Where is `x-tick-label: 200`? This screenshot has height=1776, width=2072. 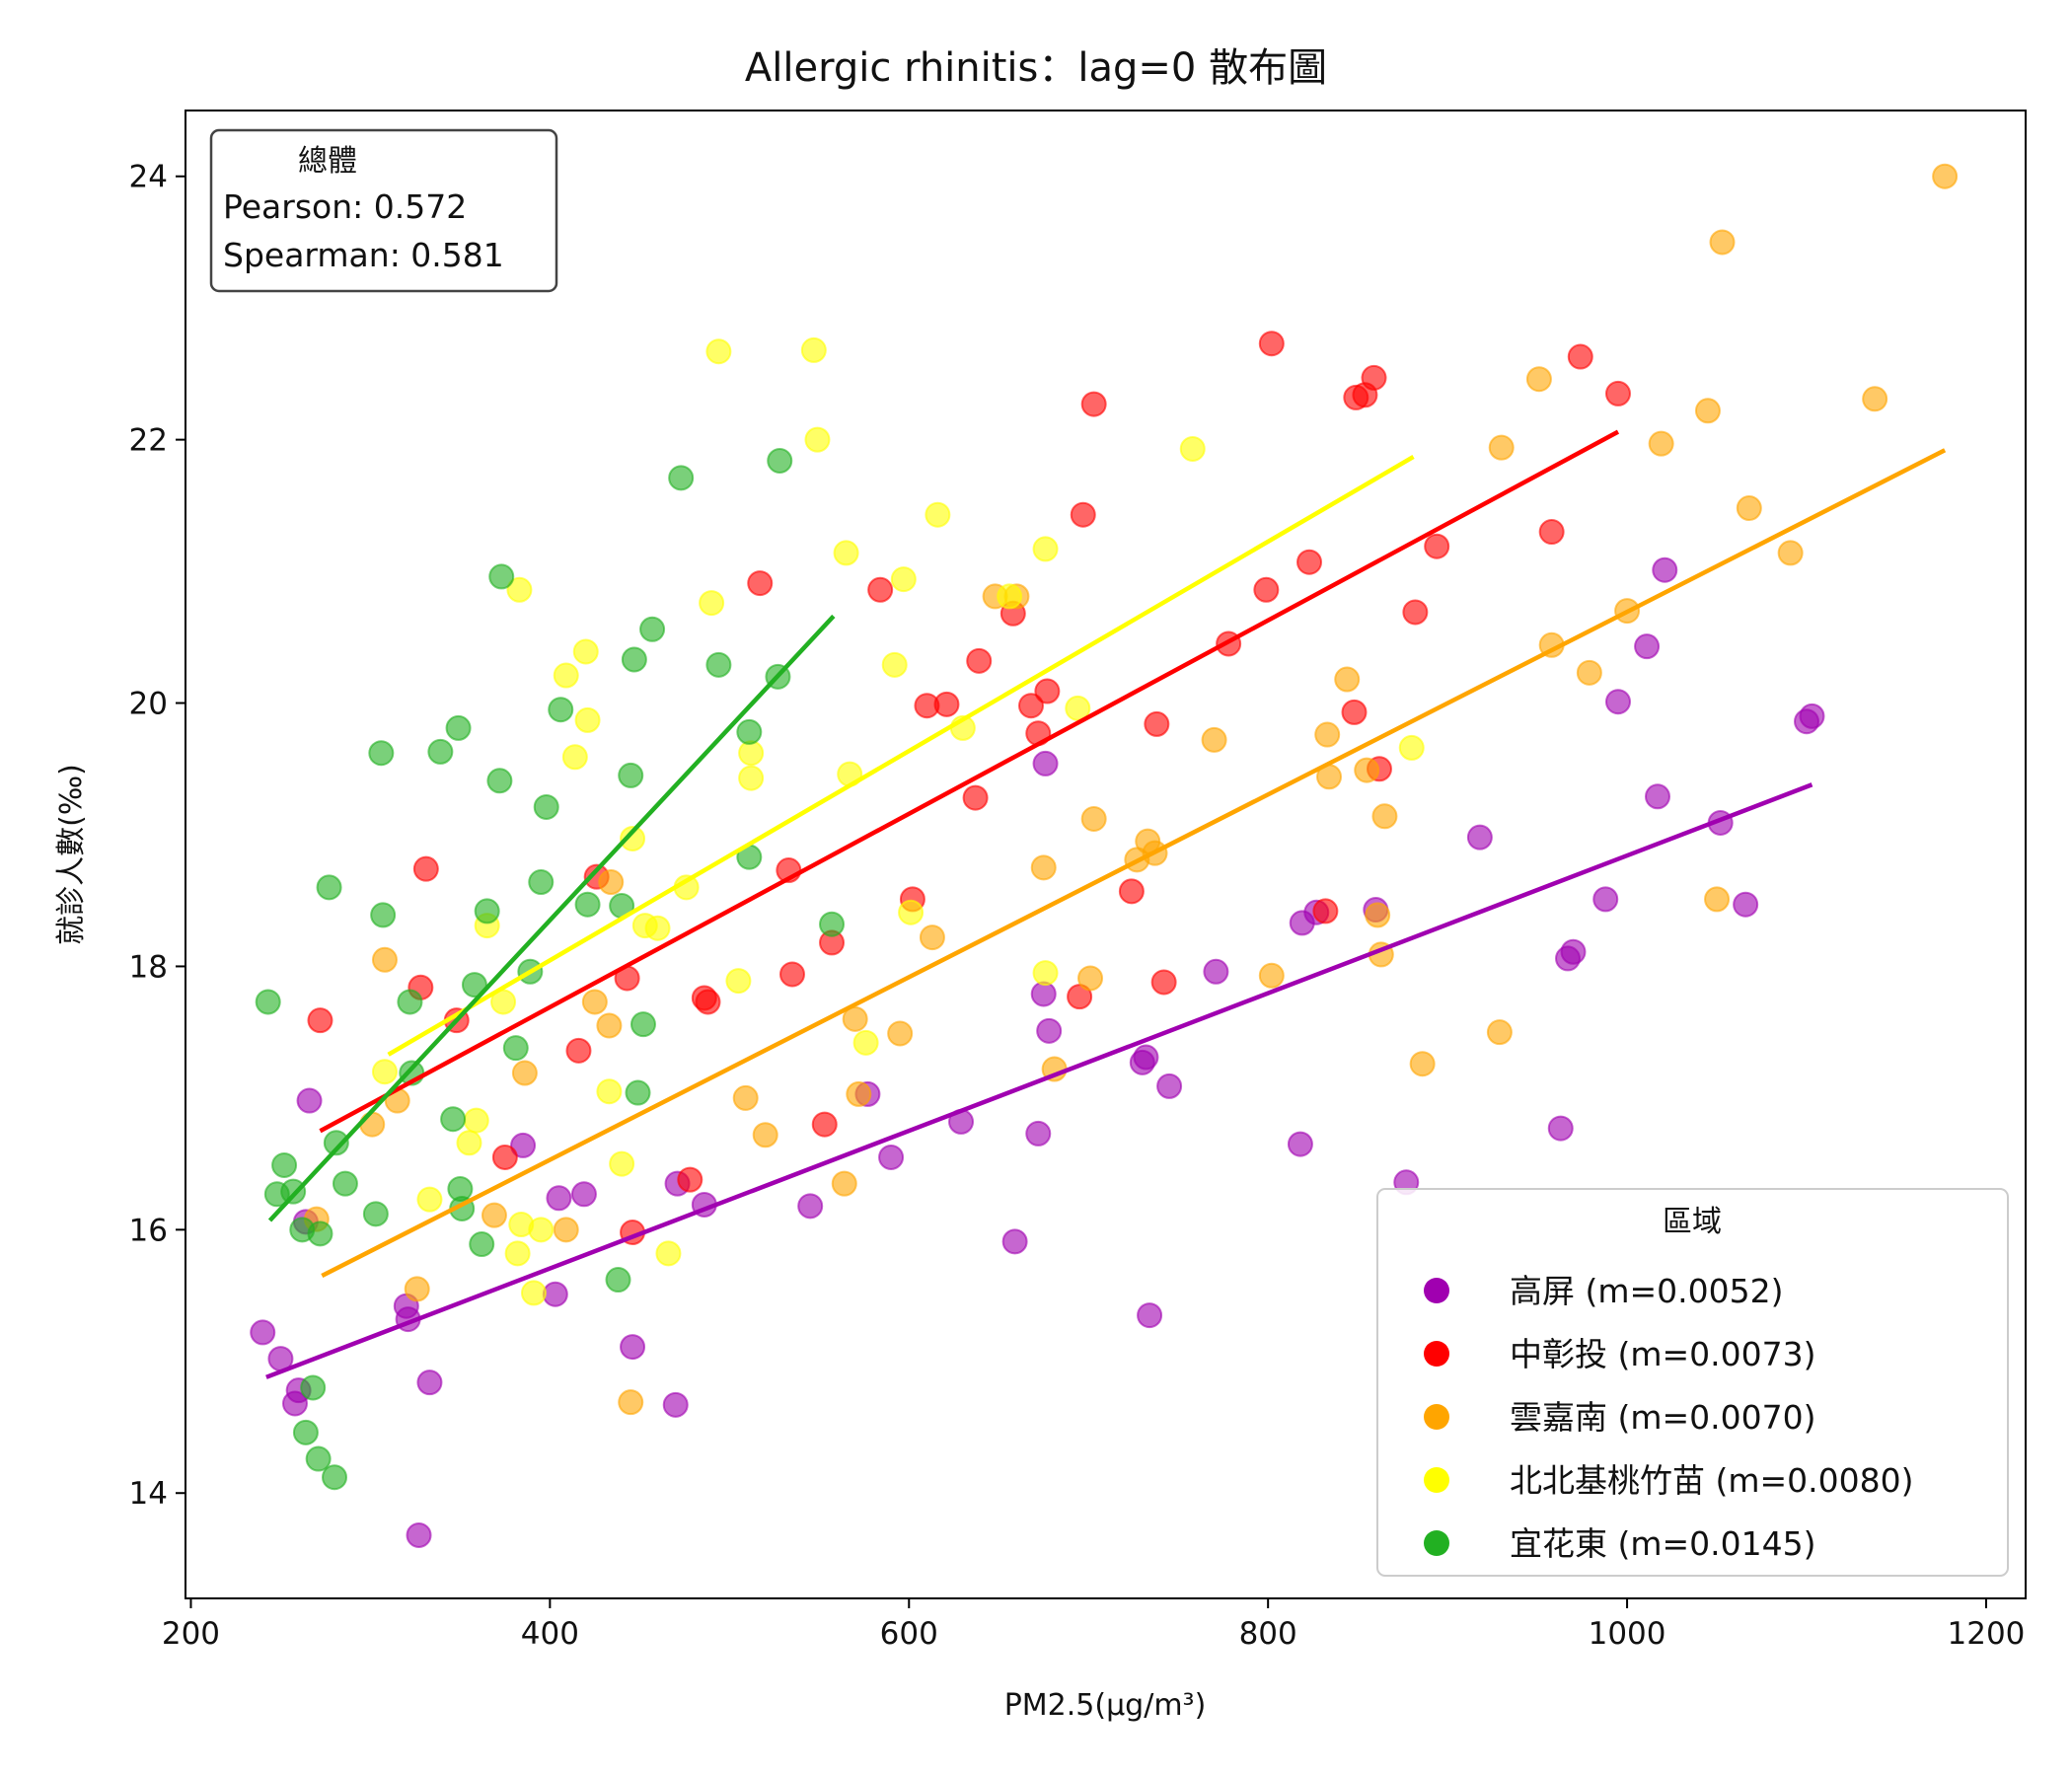 x-tick-label: 200 is located at coordinates (191, 1634).